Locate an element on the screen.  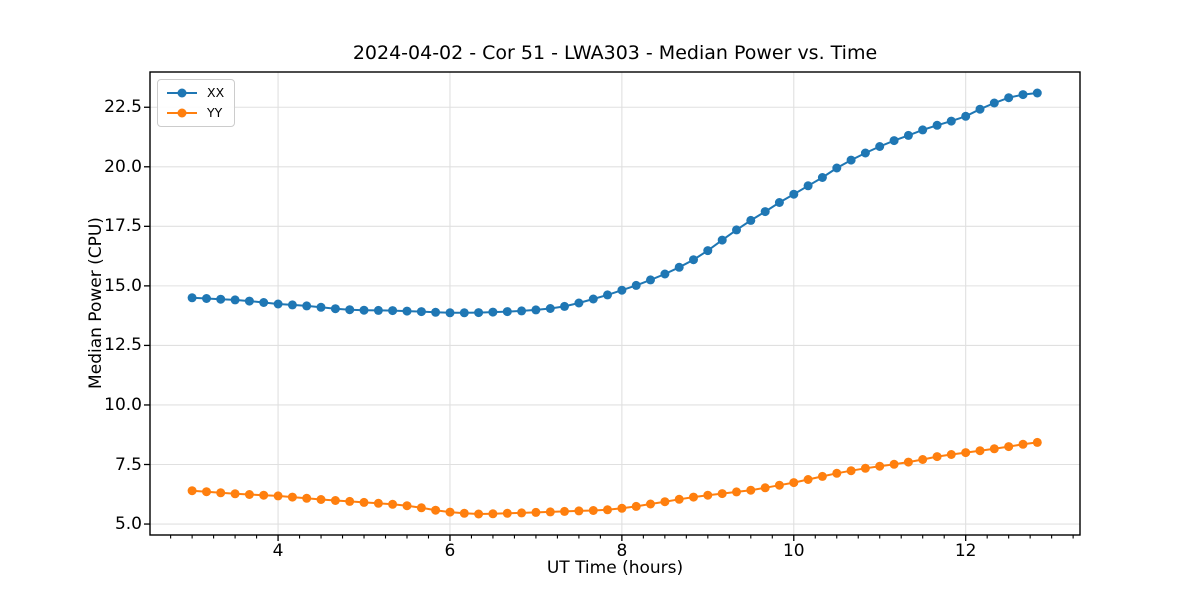
y-tick-label: 15.0 is located at coordinates (123, 285).